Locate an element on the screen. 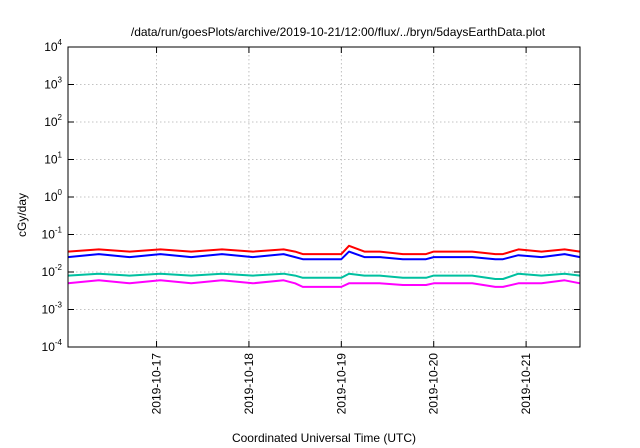  y-tick-exponent: -2 is located at coordinates (59, 267).